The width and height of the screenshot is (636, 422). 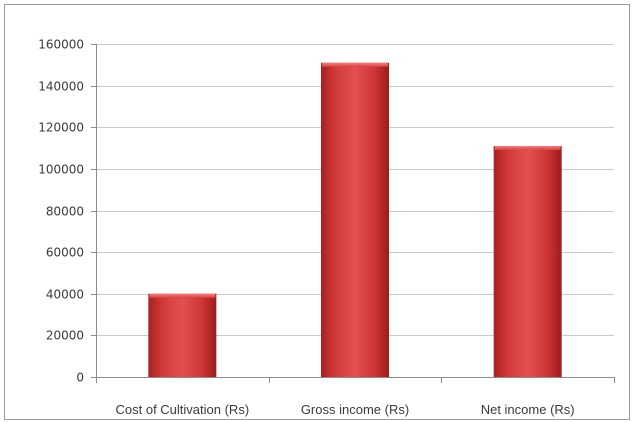 I want to click on y-tick-label: 40000, so click(x=65, y=295).